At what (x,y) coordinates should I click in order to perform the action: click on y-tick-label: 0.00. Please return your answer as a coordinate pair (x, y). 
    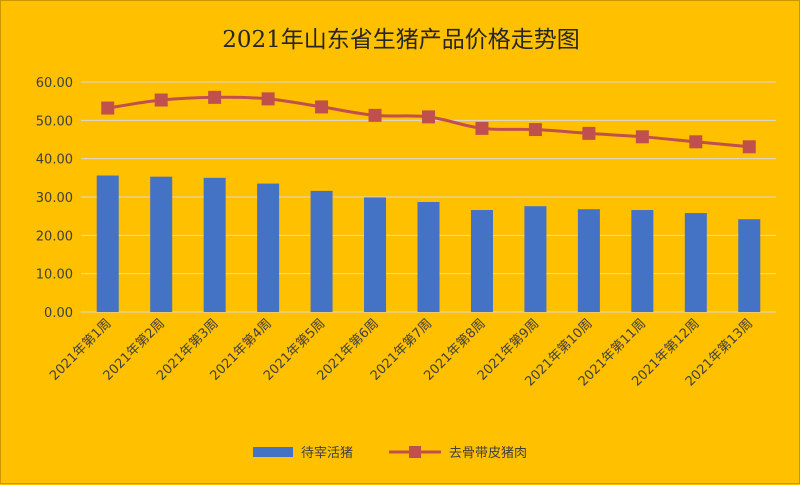
    Looking at the image, I should click on (58, 313).